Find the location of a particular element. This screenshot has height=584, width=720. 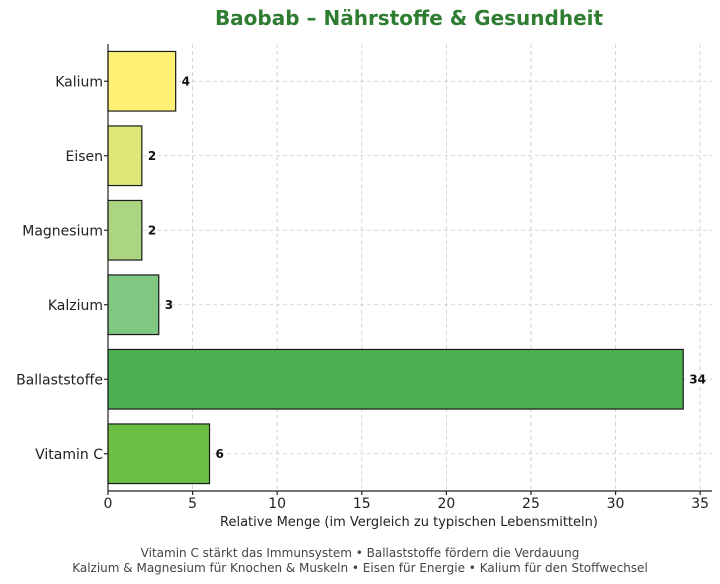

data-label: 6 is located at coordinates (220, 454).